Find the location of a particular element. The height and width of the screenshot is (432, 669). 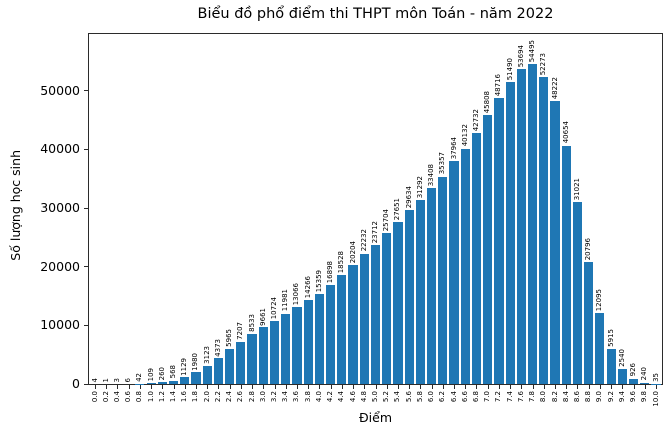

bar-value-label: 35357 is located at coordinates (442, 163).